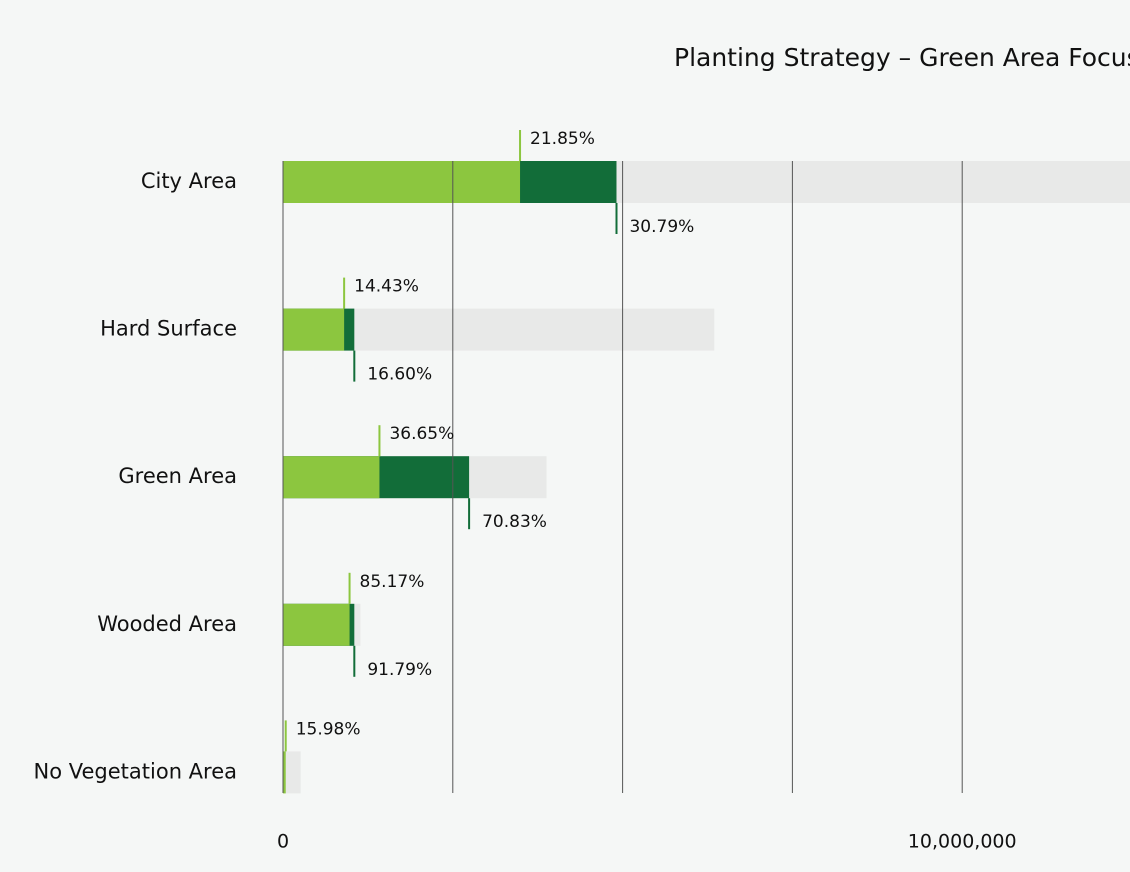  What do you see at coordinates (902, 57) in the screenshot?
I see `chart-title: Planting Strategy – Green Area Focused` at bounding box center [902, 57].